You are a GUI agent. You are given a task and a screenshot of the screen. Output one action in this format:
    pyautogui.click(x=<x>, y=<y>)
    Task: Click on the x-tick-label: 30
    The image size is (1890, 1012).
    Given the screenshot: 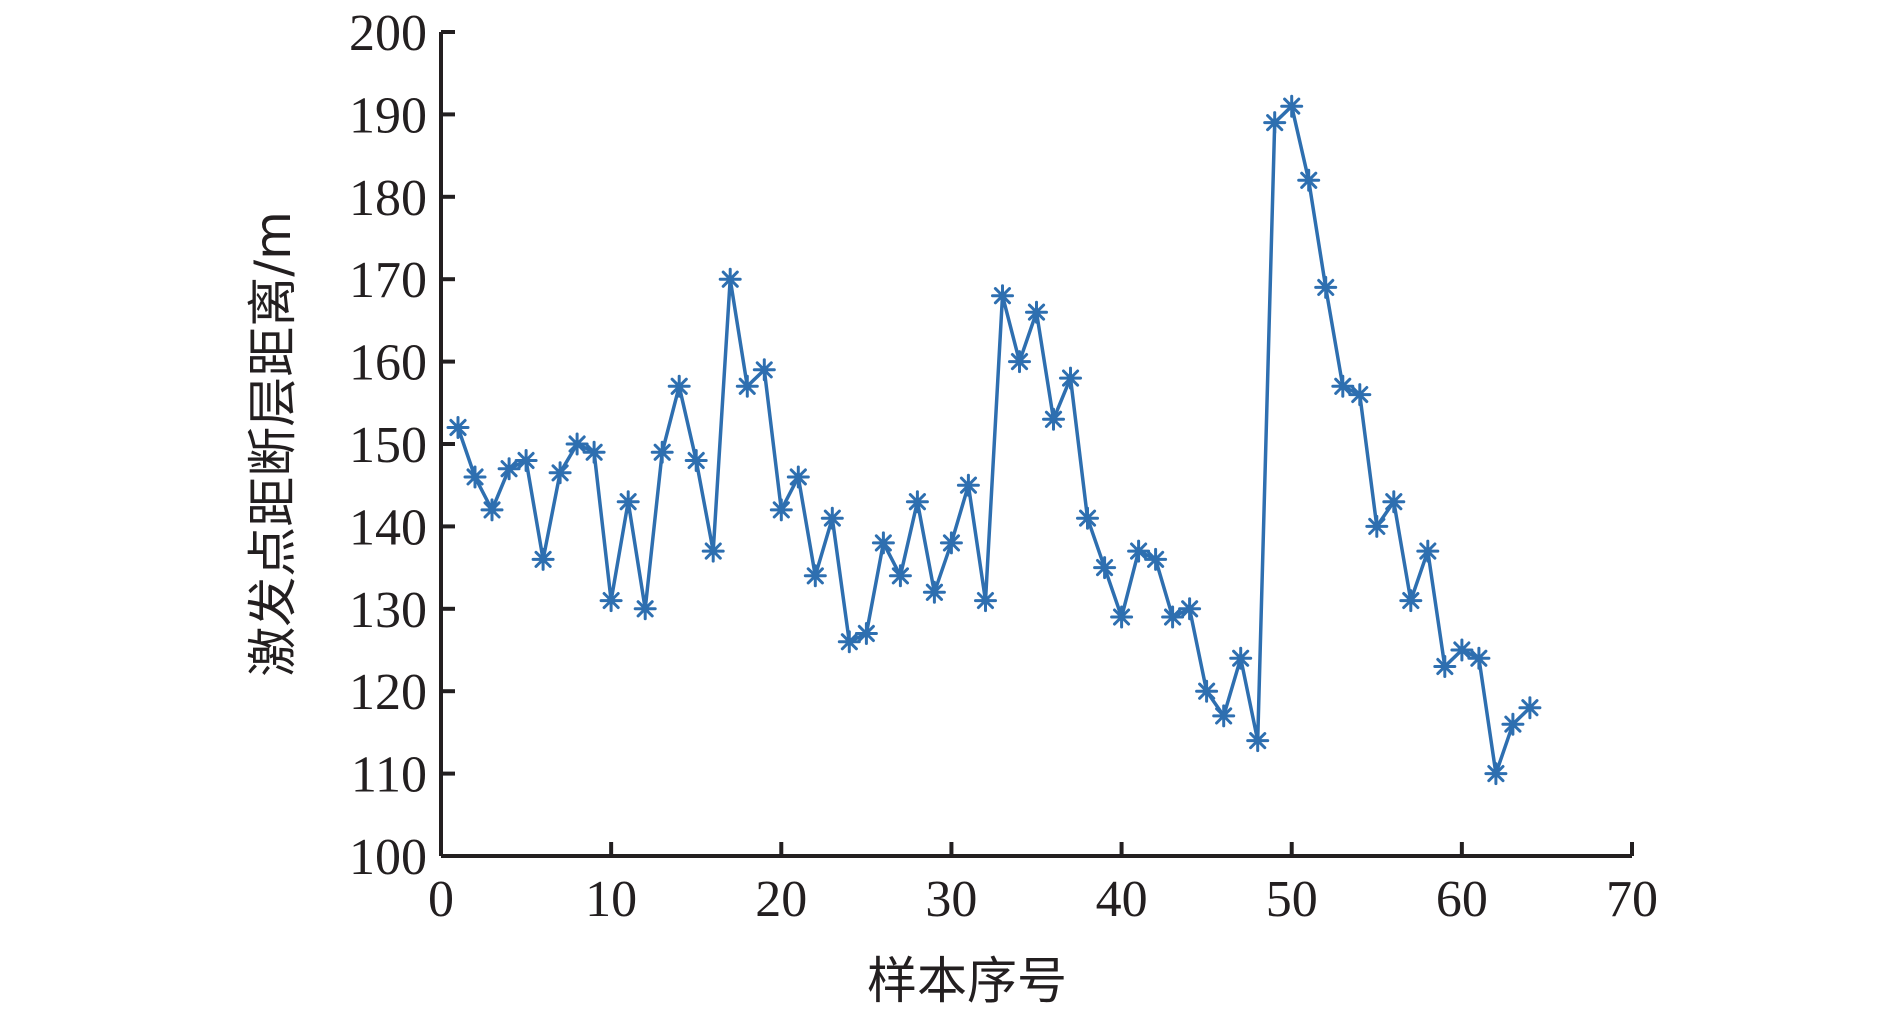 What is the action you would take?
    pyautogui.click(x=951, y=899)
    